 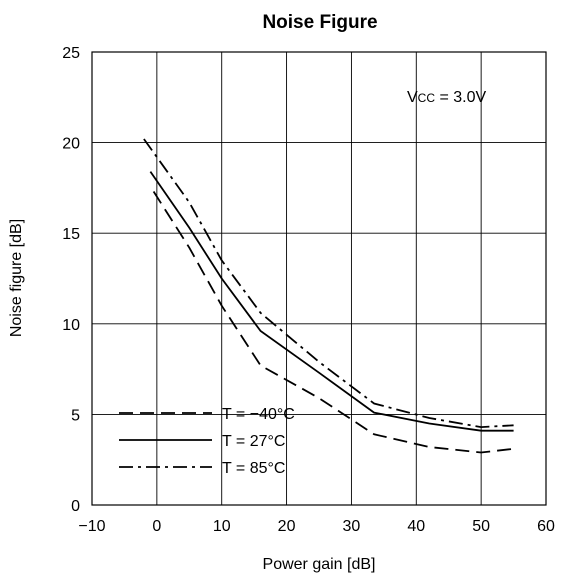 I want to click on vcc-annotation-rest: = 3.0V, so click(x=460, y=97).